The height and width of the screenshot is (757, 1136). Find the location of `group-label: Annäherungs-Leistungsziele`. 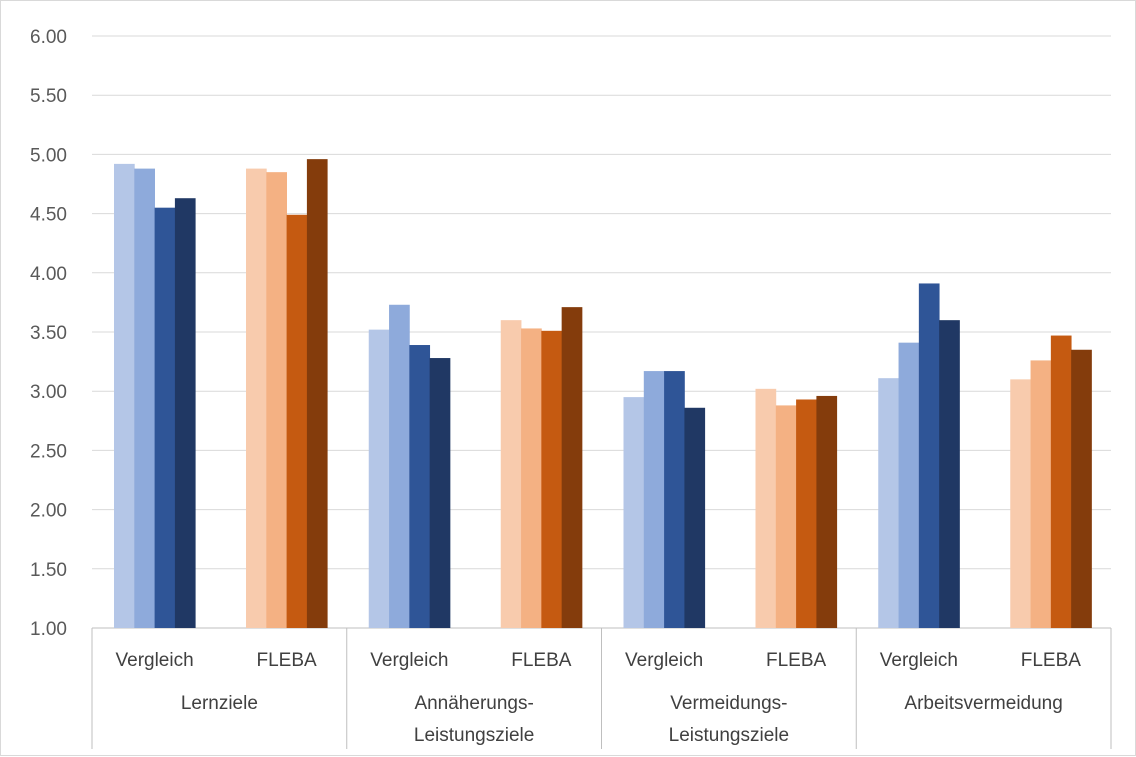

group-label: Annäherungs-Leistungsziele is located at coordinates (474, 719).